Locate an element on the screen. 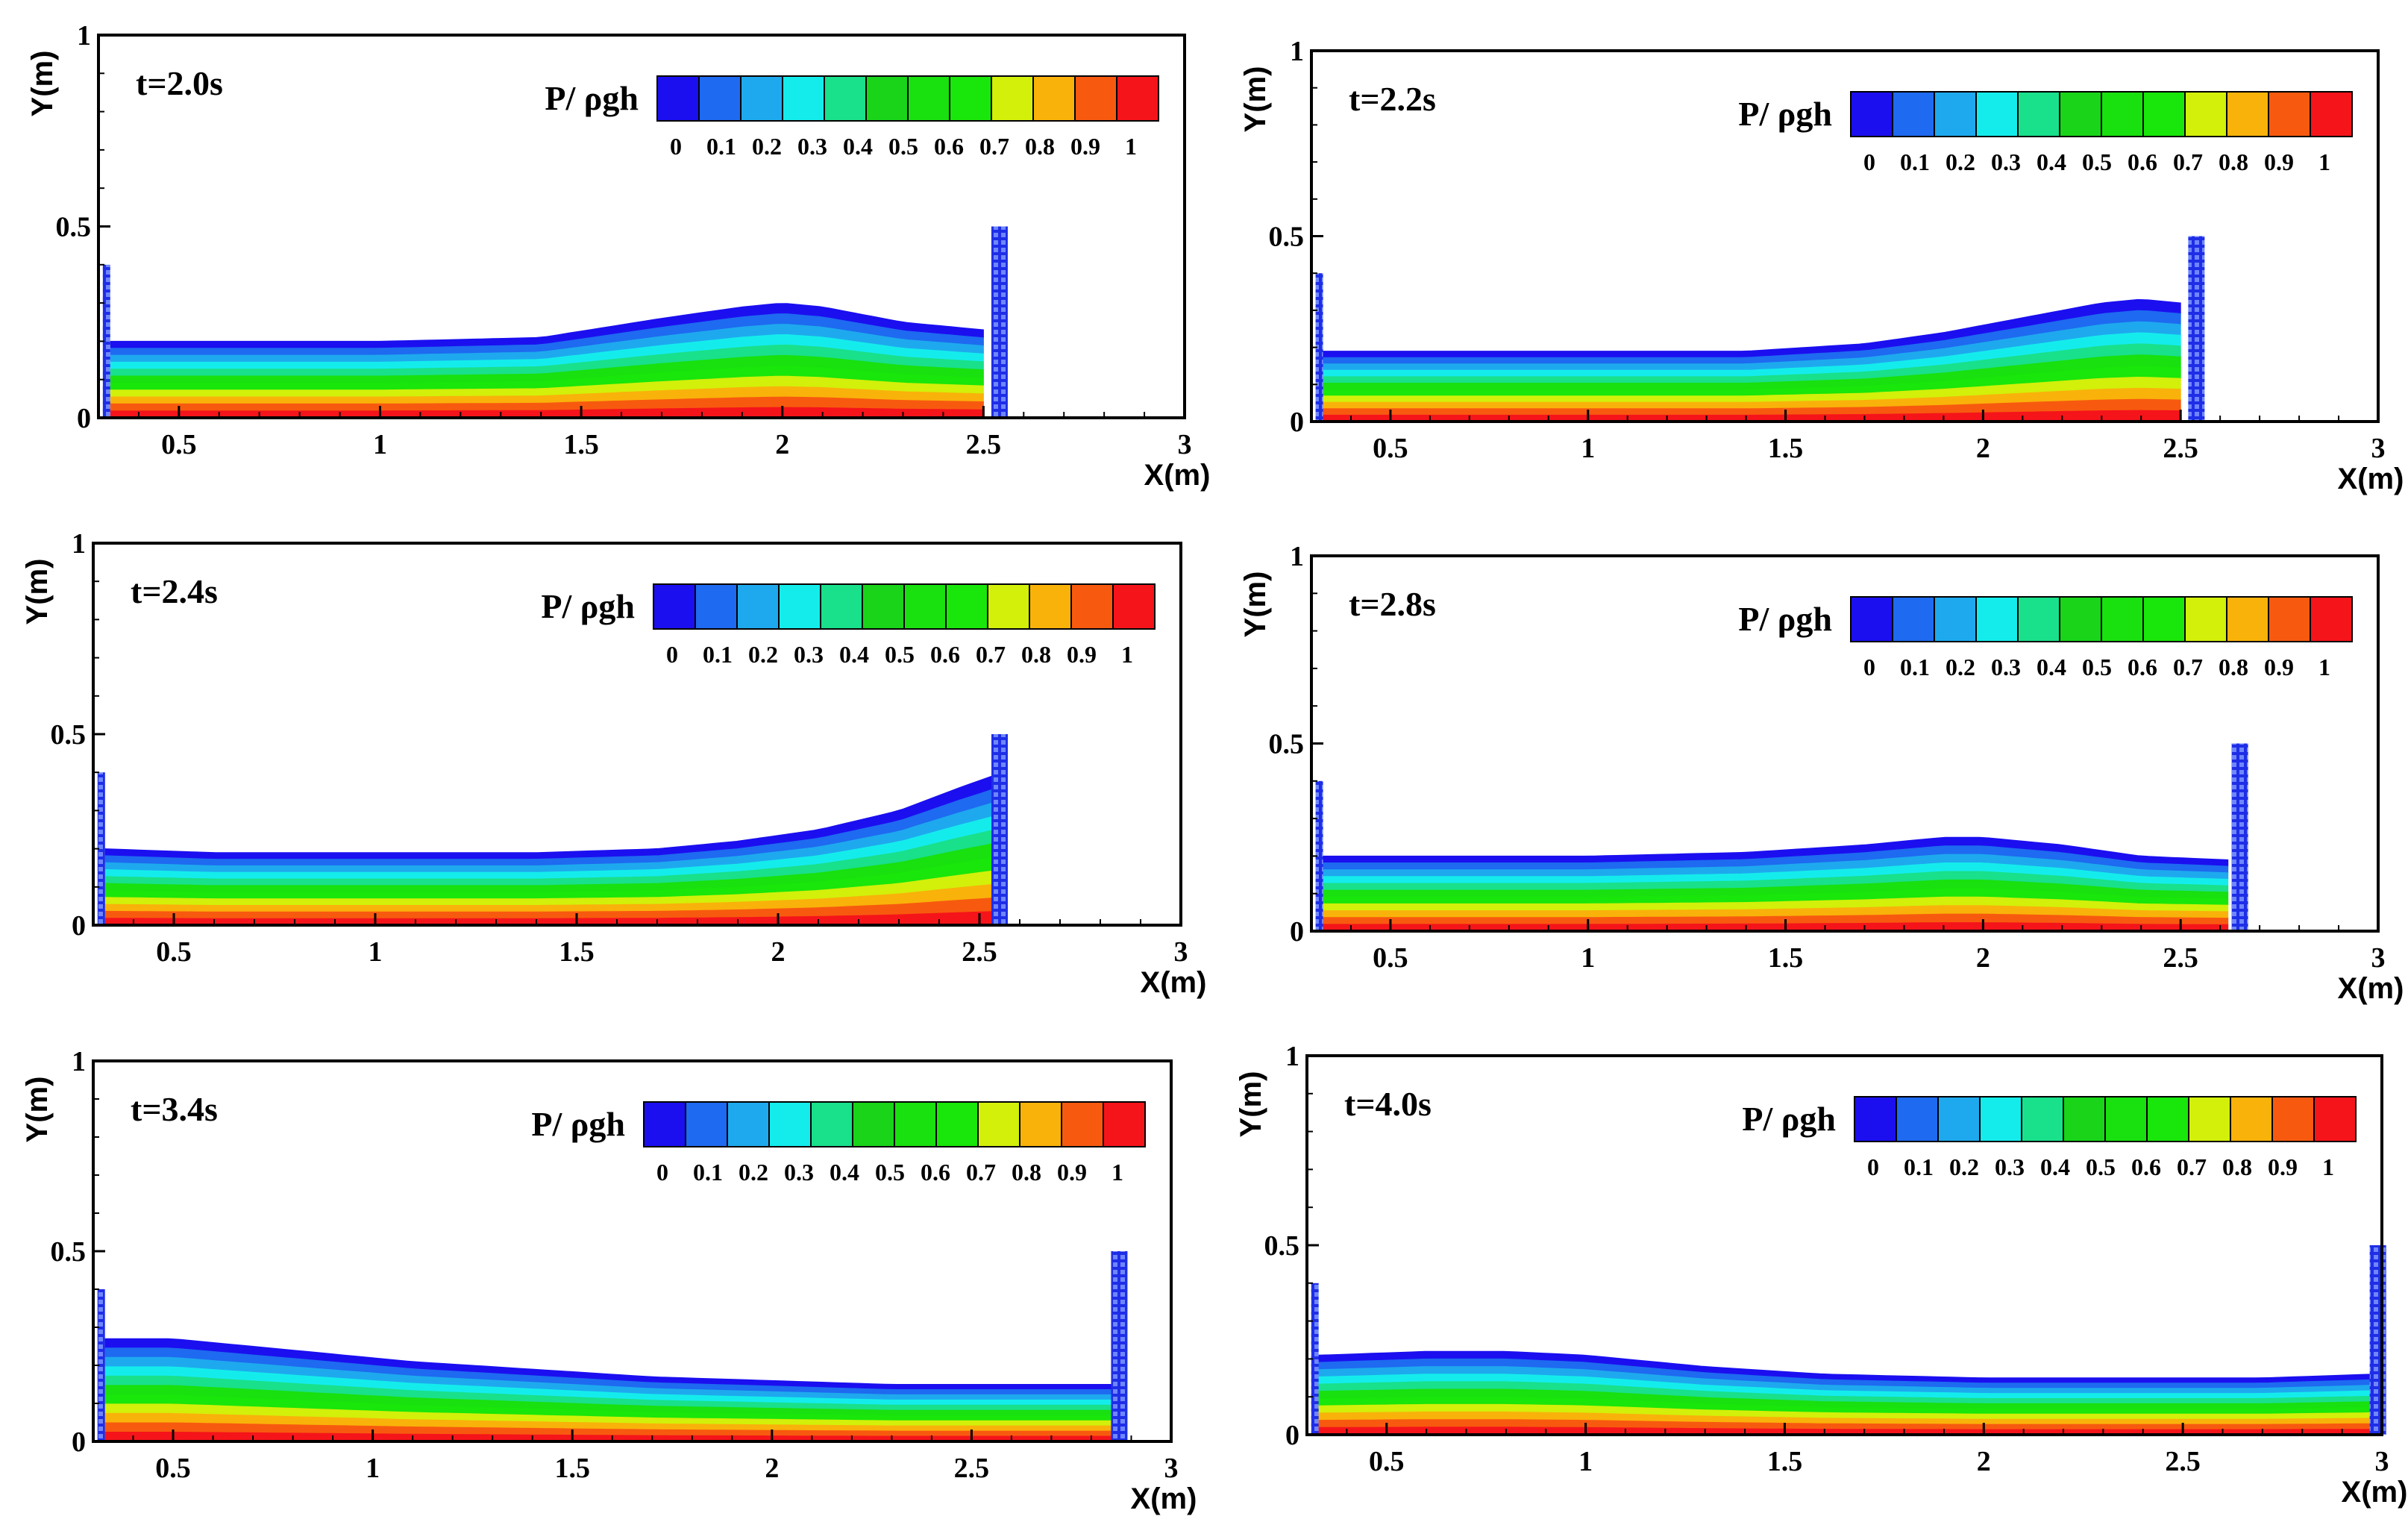 This screenshot has width=2408, height=1525. x-axis-label: X(m) is located at coordinates (1178, 475).